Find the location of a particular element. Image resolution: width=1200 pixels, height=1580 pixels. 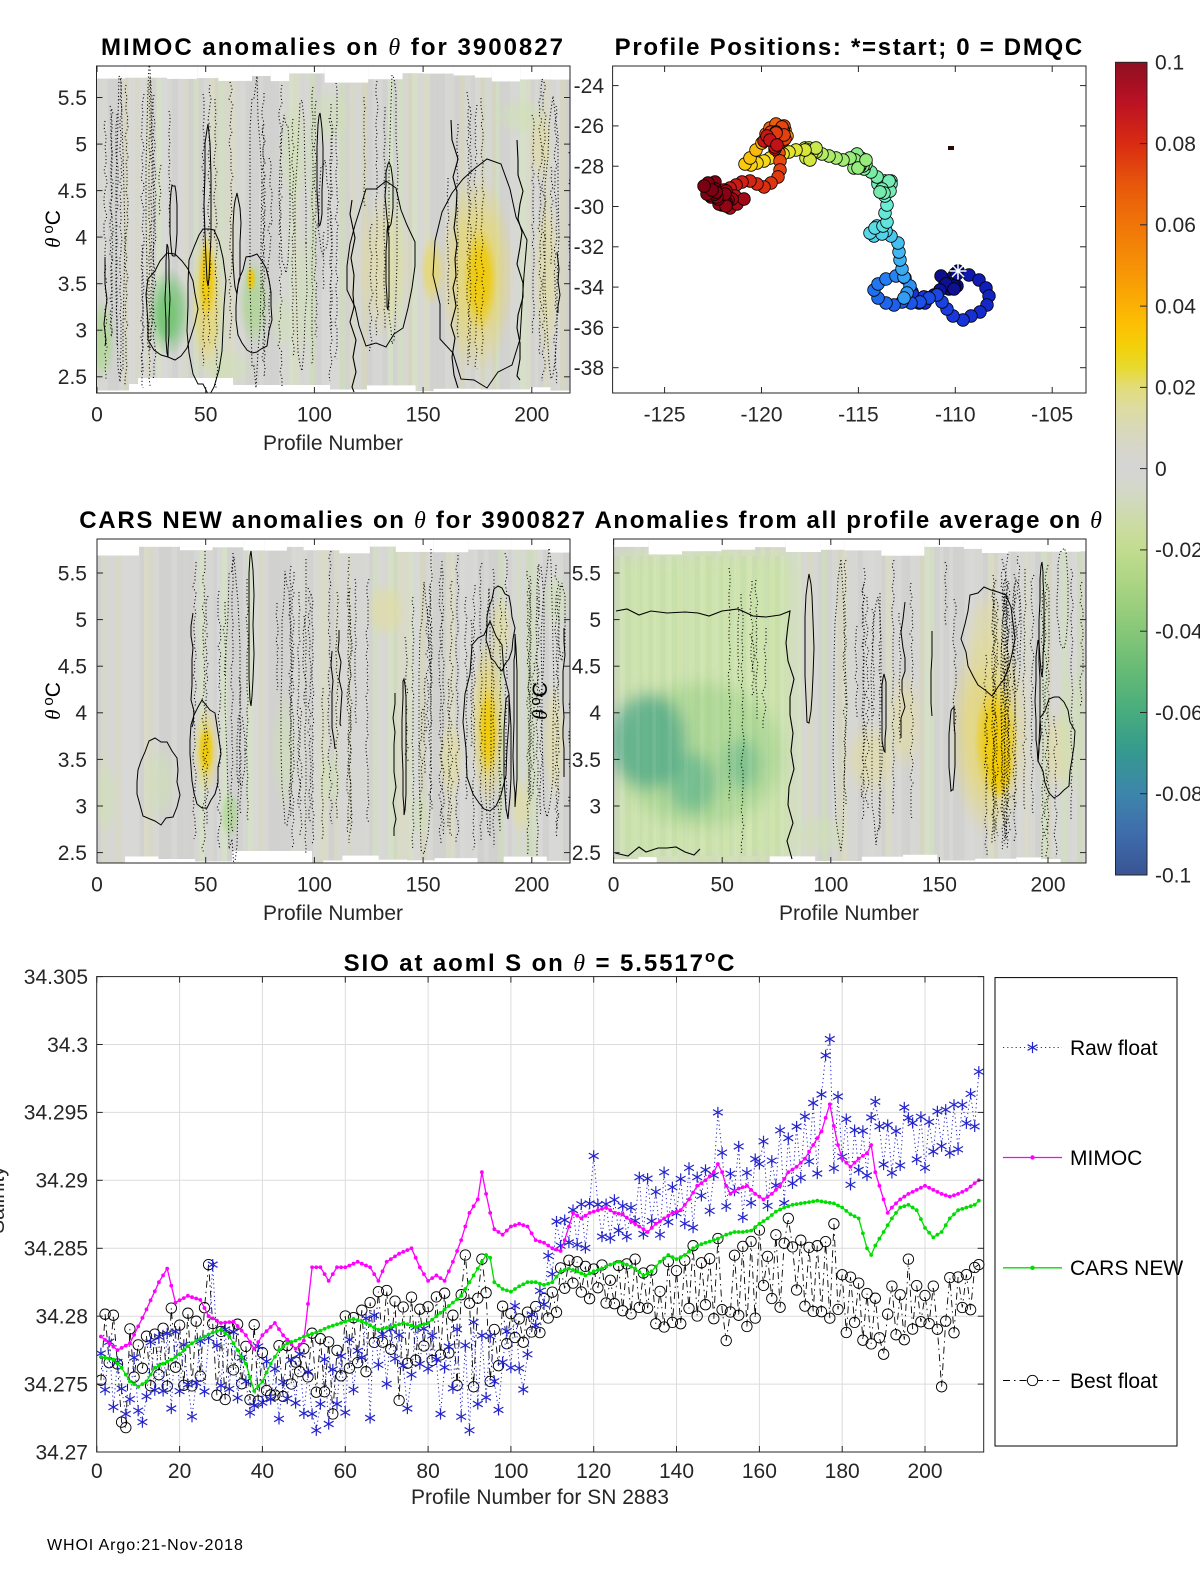

svg-text: 20 is located at coordinates (179, 1471).